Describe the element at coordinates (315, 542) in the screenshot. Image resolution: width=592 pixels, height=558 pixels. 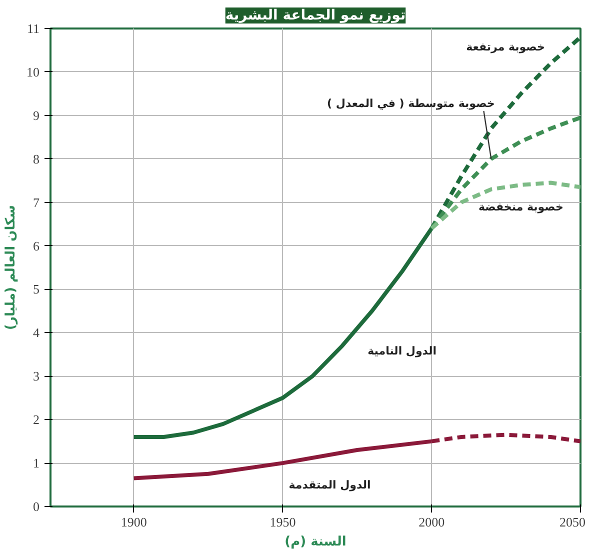
I see `x-axis-title: السنة (م)` at that location.